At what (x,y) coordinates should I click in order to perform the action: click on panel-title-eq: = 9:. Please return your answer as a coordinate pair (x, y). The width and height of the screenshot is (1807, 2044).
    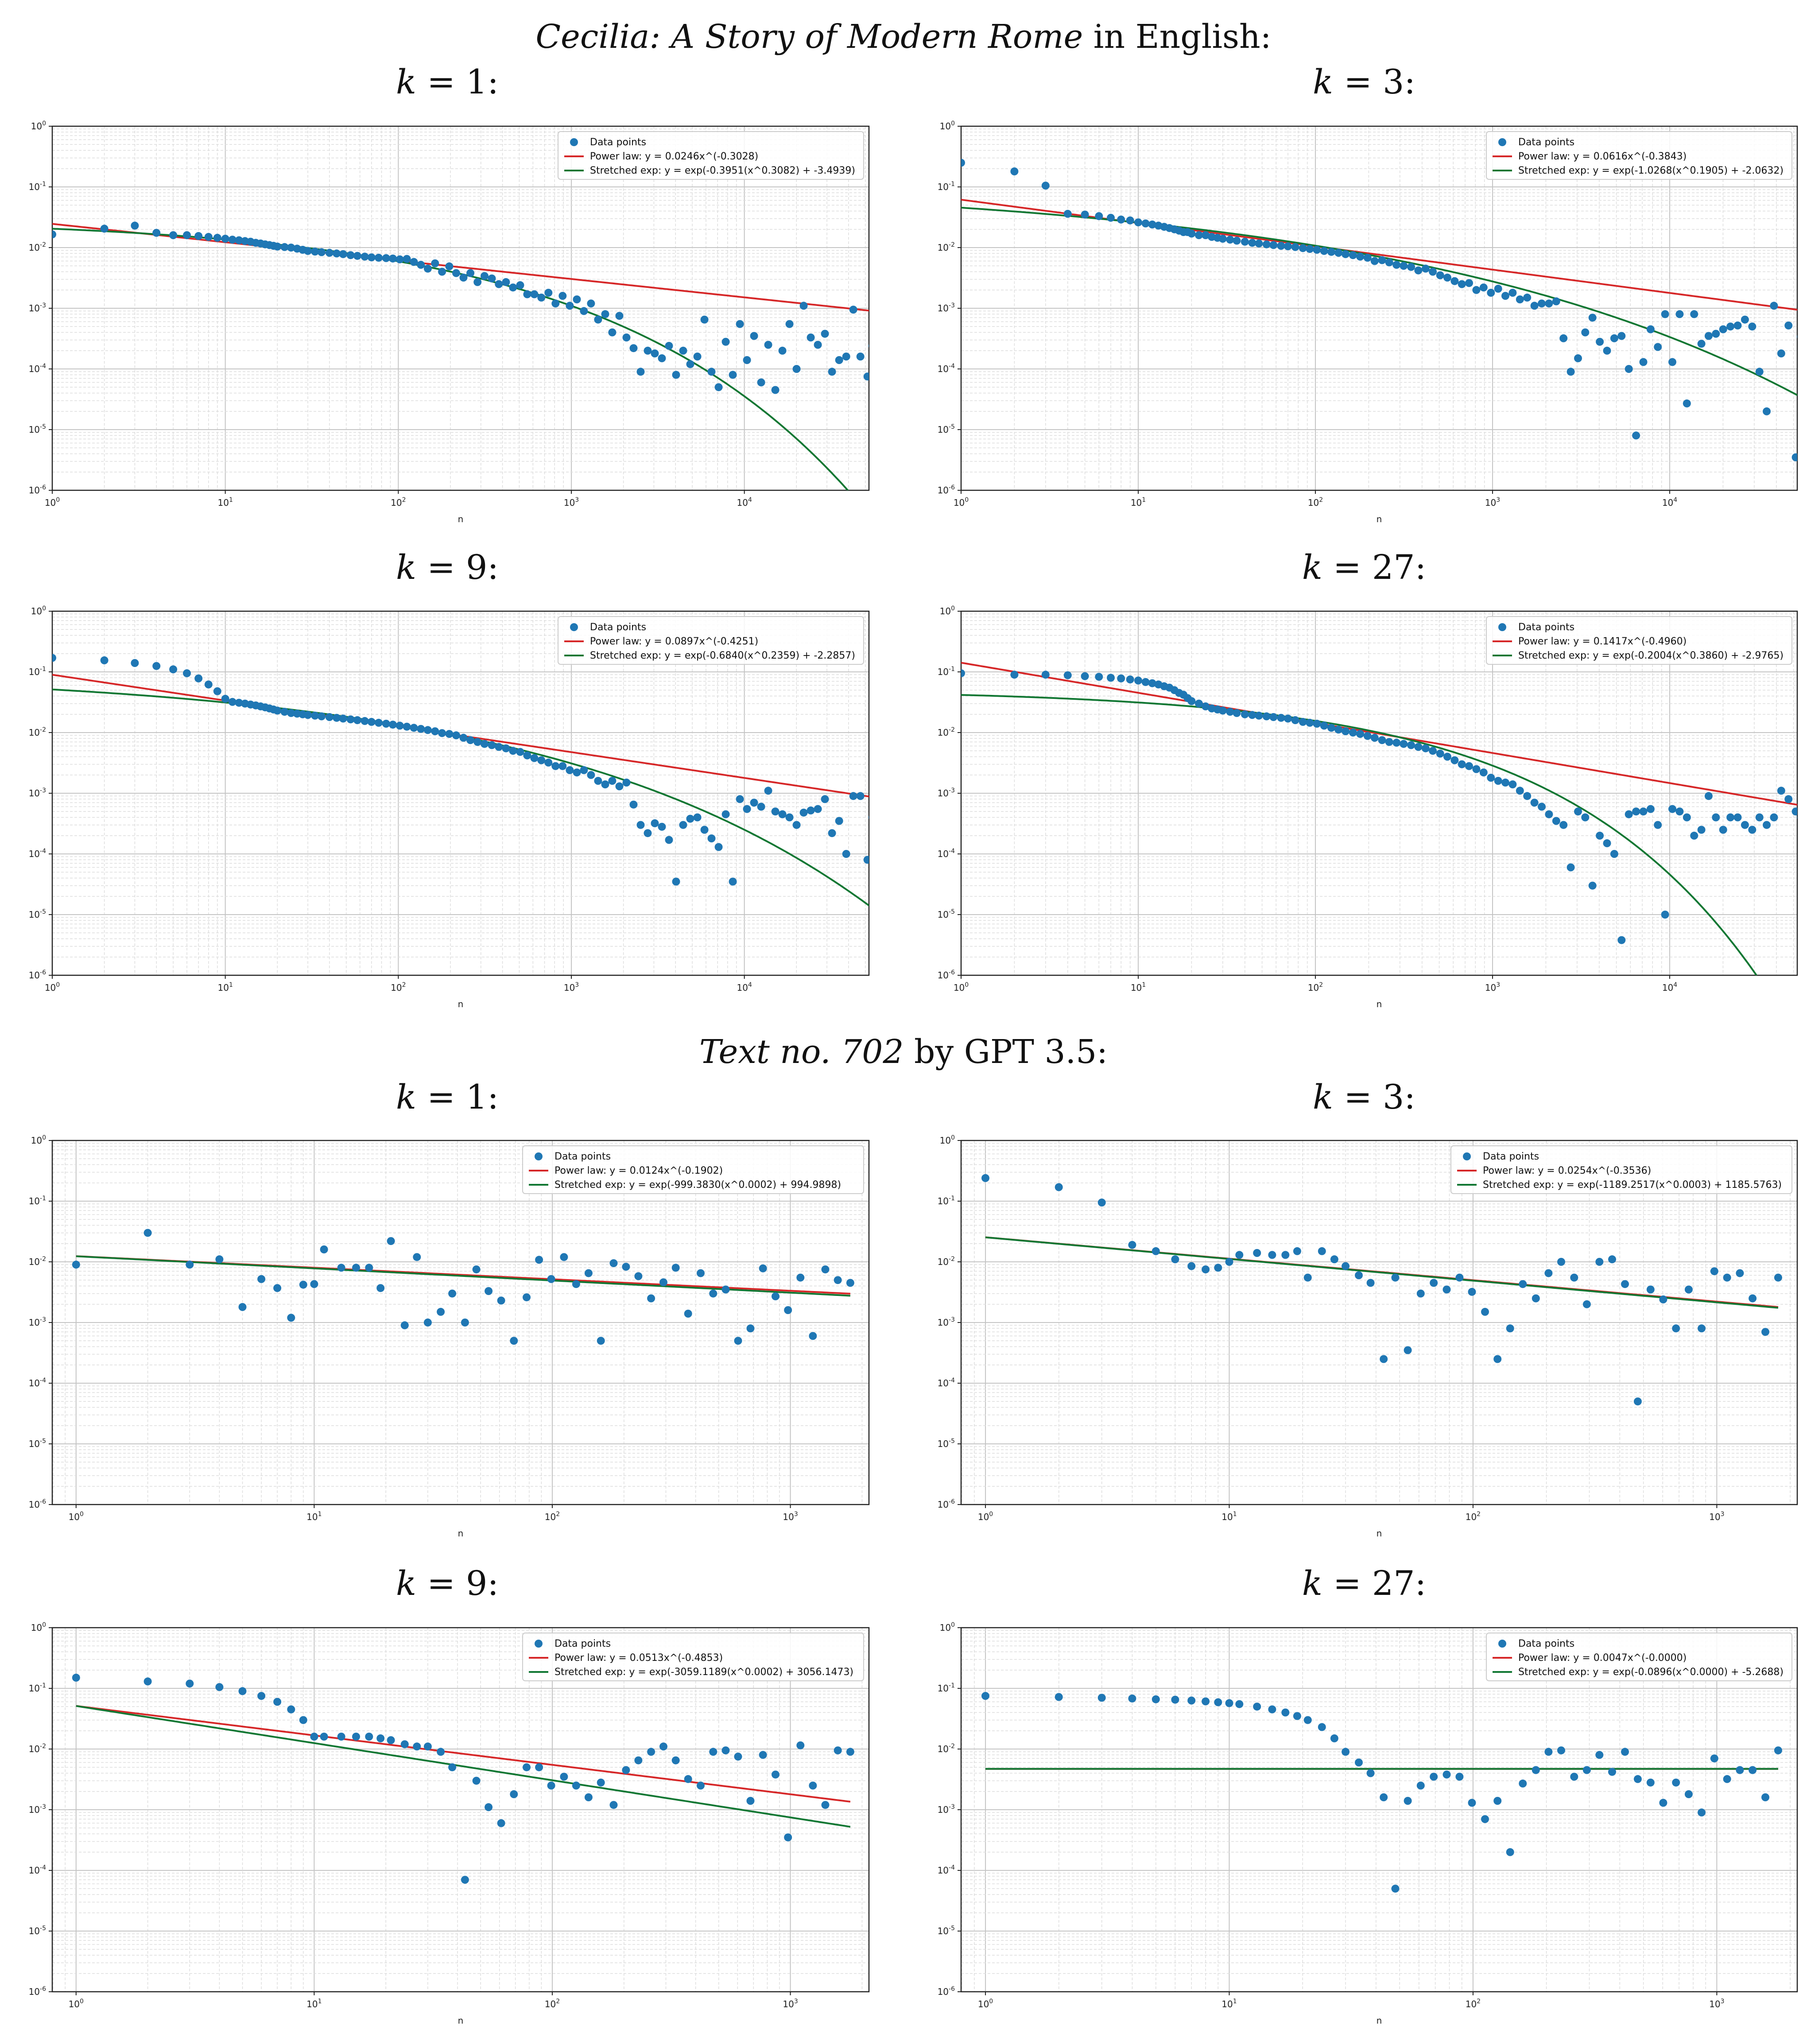
    Looking at the image, I should click on (457, 1583).